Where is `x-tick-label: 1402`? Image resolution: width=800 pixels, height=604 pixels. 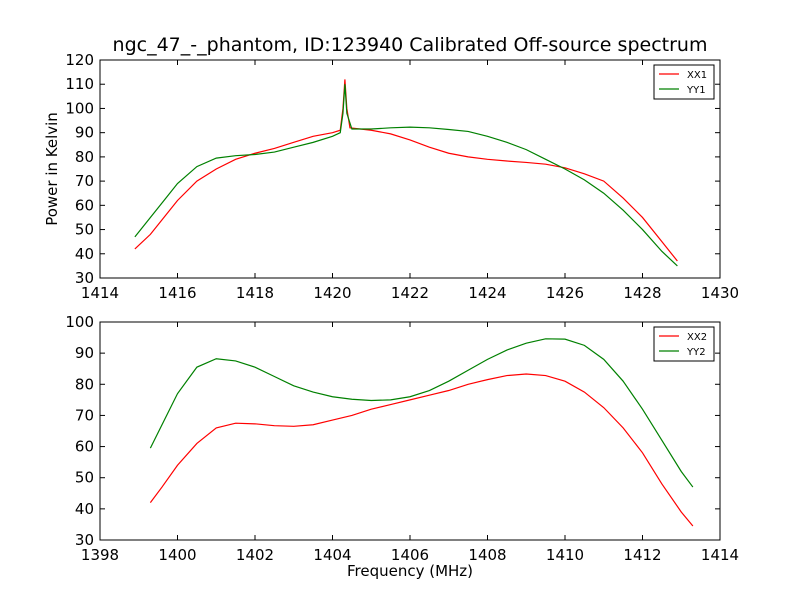 x-tick-label: 1402 is located at coordinates (255, 555).